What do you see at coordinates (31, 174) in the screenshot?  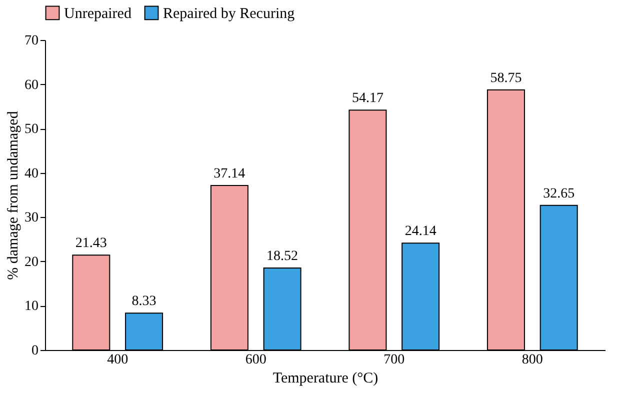 I see `y-tick-label: 40` at bounding box center [31, 174].